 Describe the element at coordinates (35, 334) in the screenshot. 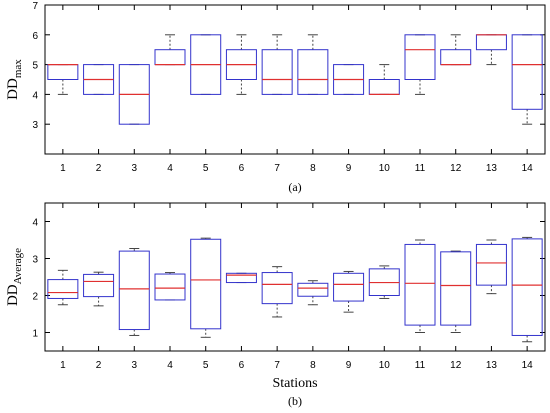

I see `ytick-label: 1` at that location.